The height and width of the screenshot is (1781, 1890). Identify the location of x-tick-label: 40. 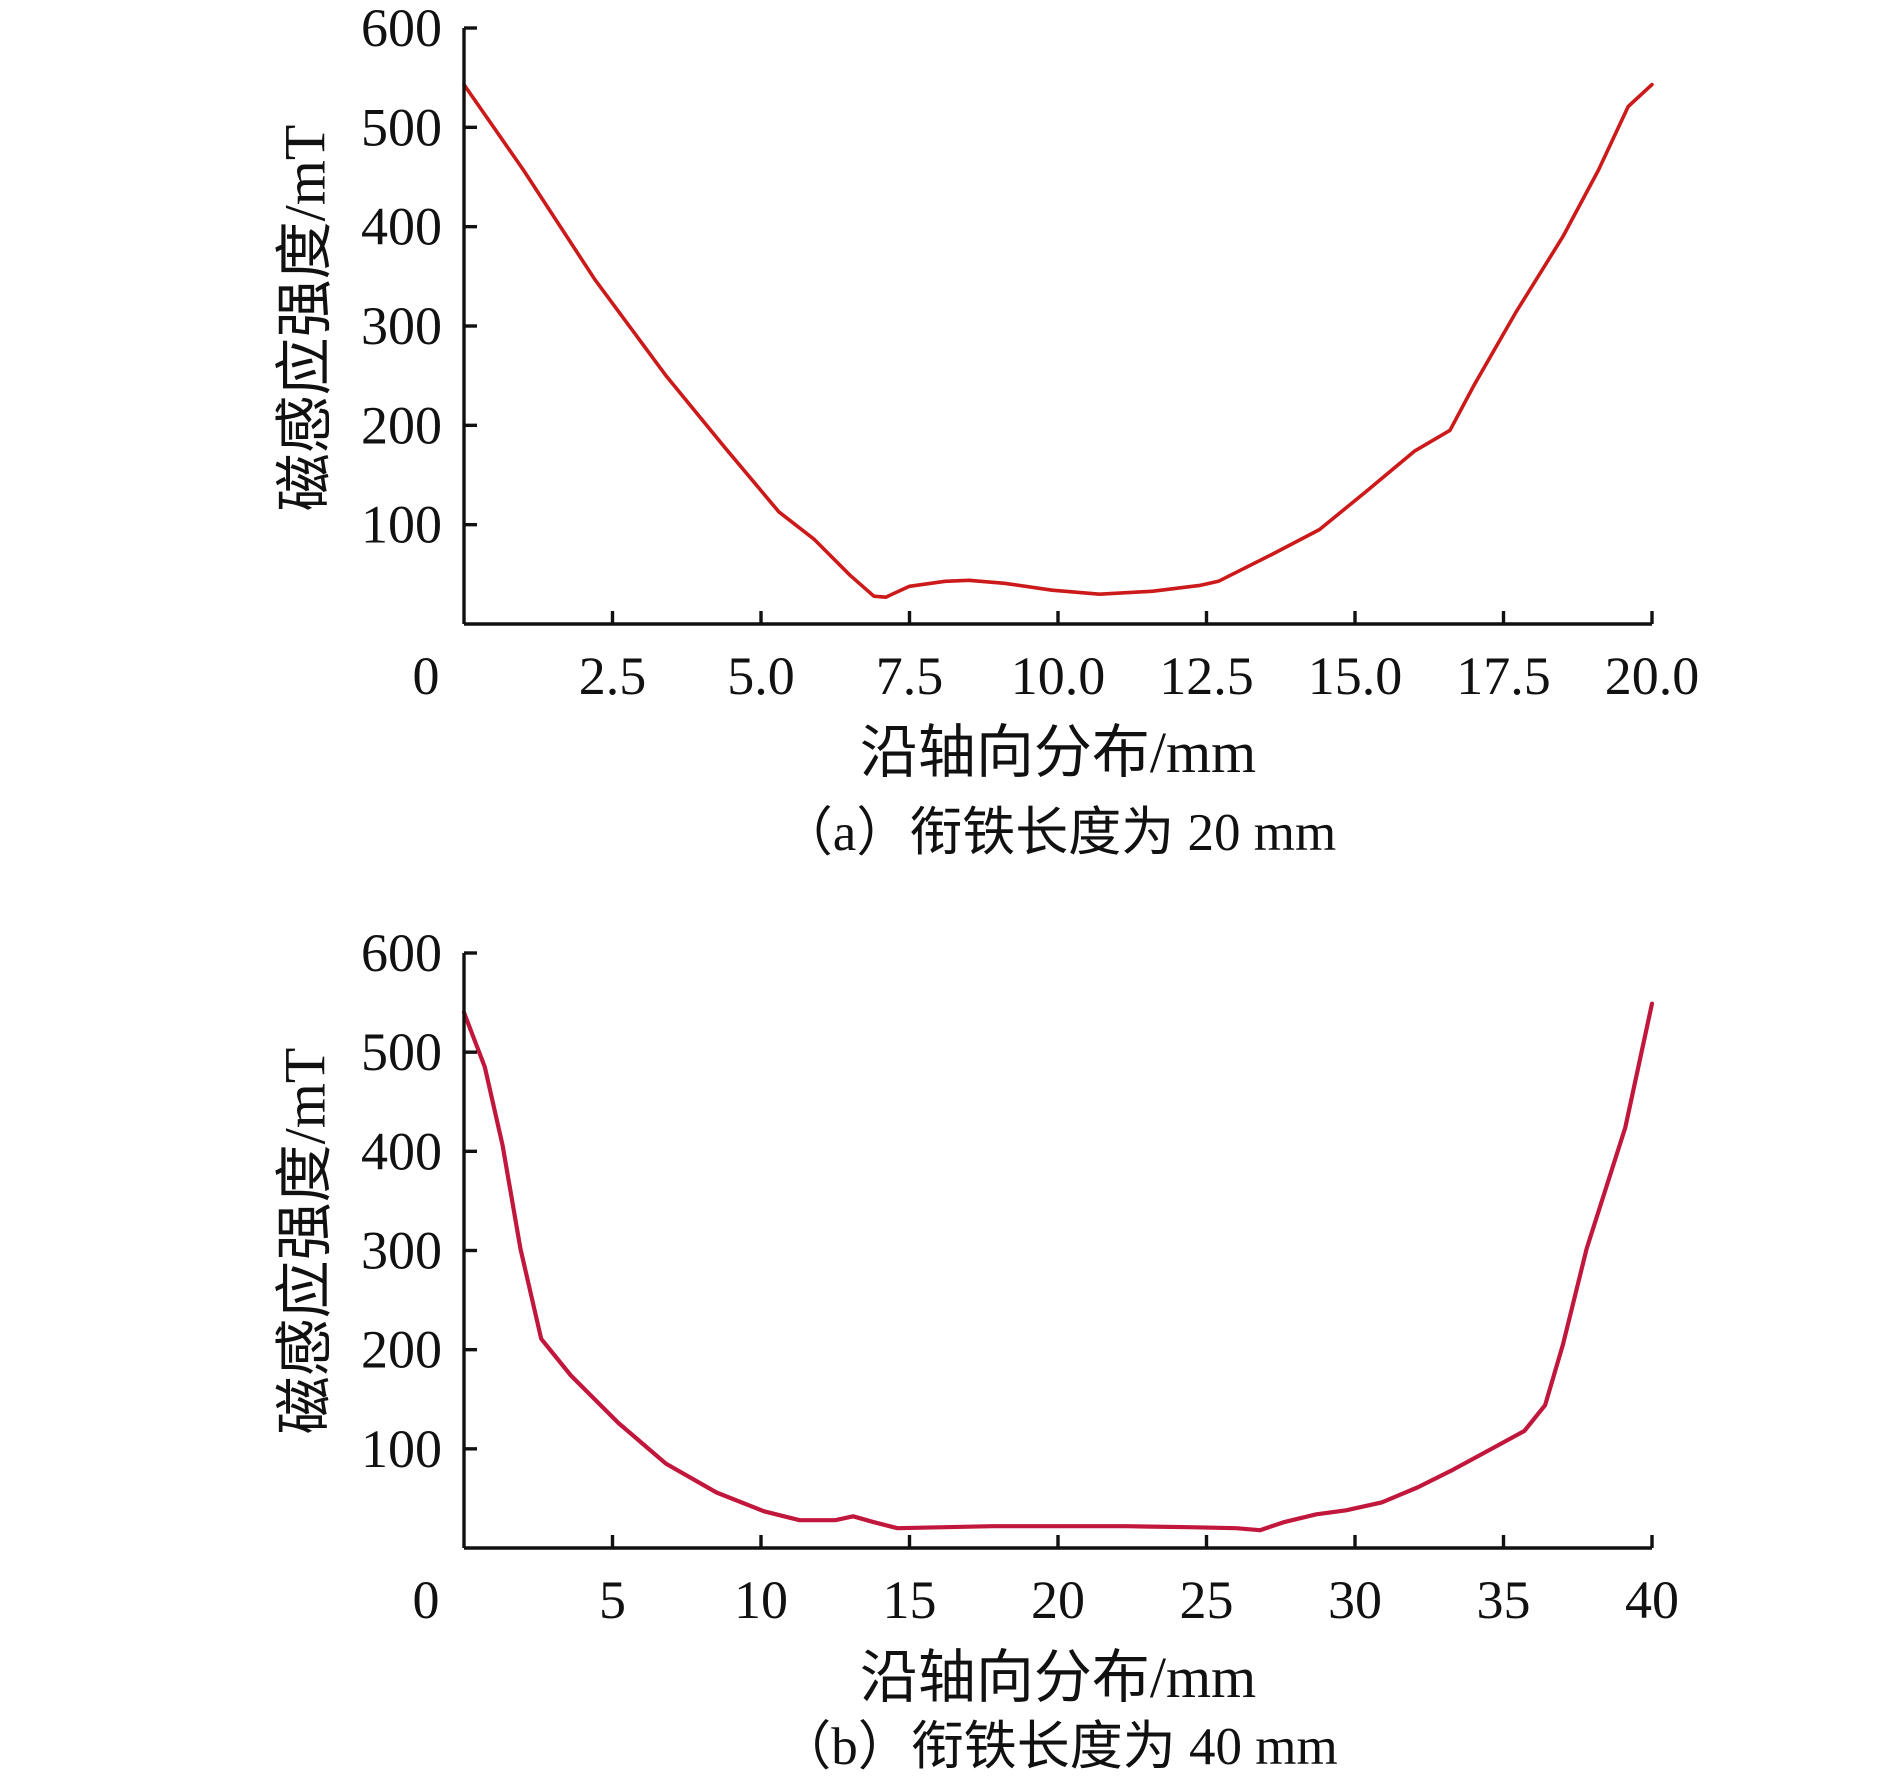
(1652, 1600).